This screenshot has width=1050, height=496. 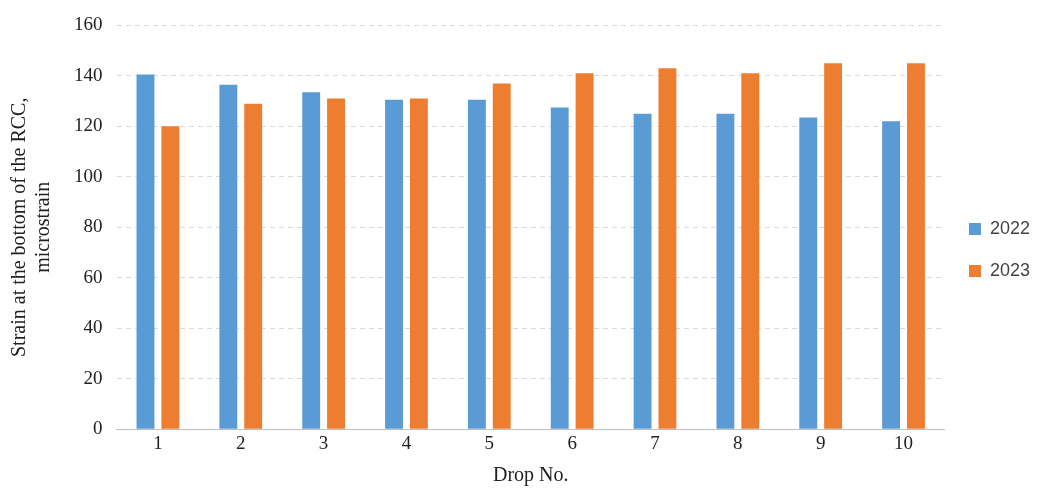 What do you see at coordinates (1009, 227) in the screenshot?
I see `legend-label: 2022` at bounding box center [1009, 227].